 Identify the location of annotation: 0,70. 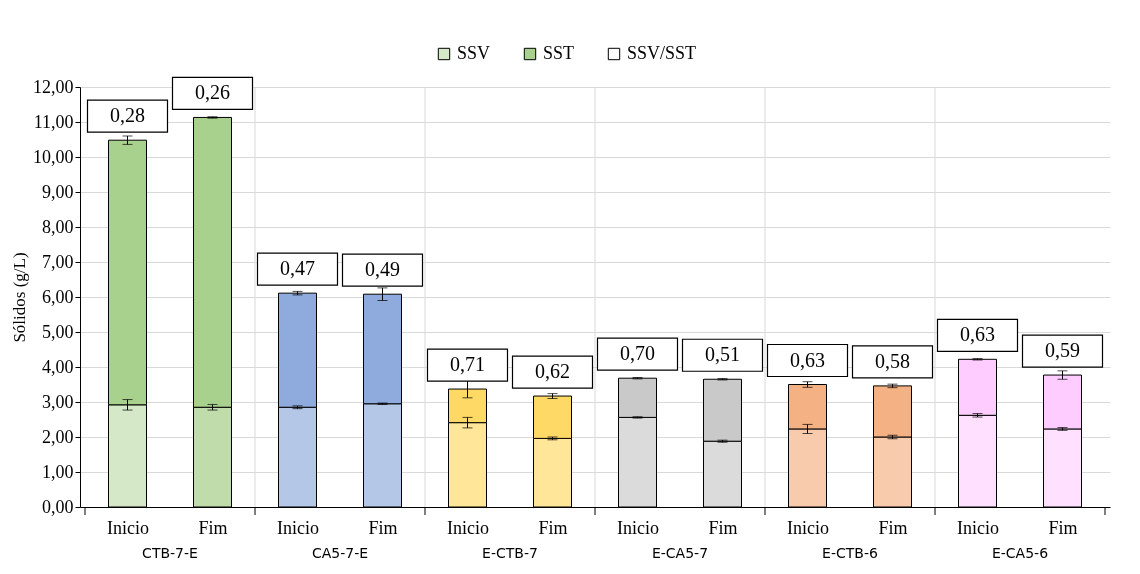
(637, 353).